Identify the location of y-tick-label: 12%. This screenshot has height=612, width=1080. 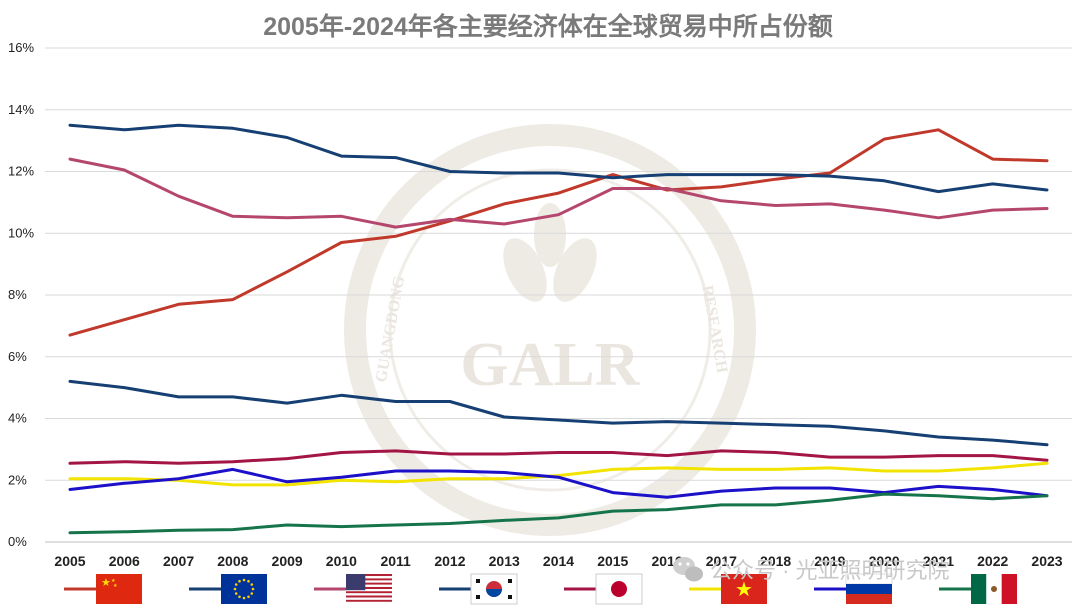
(21, 171).